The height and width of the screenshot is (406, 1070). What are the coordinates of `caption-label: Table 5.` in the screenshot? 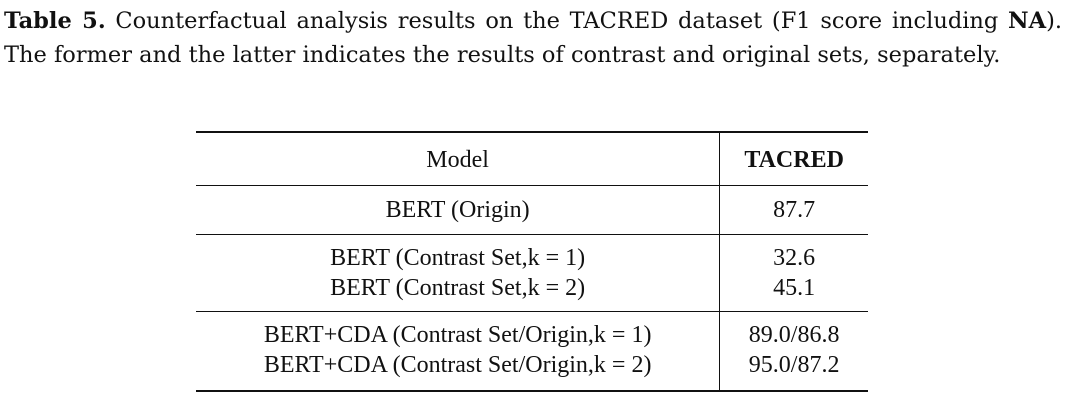 It's located at (55, 21).